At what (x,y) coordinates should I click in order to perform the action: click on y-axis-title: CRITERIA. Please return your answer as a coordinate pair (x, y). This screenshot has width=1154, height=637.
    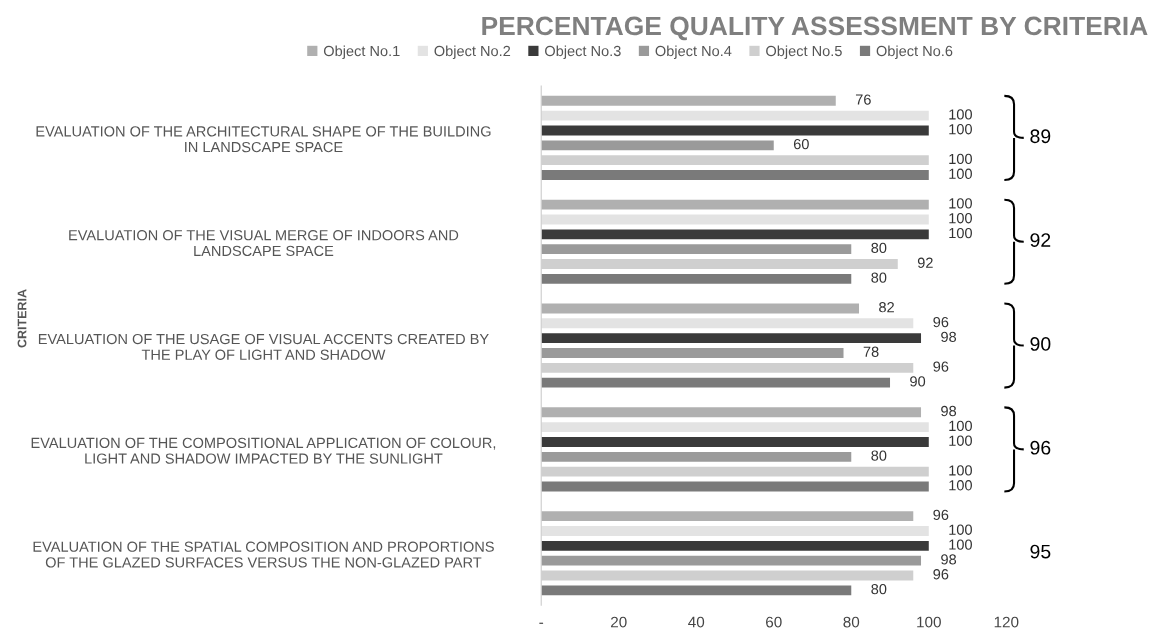
    Looking at the image, I should click on (22, 318).